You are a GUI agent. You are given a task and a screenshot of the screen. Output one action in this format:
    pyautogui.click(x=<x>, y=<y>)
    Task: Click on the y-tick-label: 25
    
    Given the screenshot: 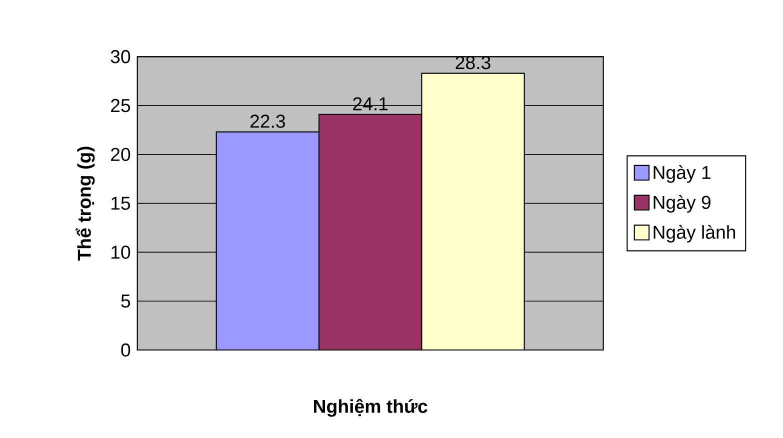 What is the action you would take?
    pyautogui.click(x=120, y=105)
    